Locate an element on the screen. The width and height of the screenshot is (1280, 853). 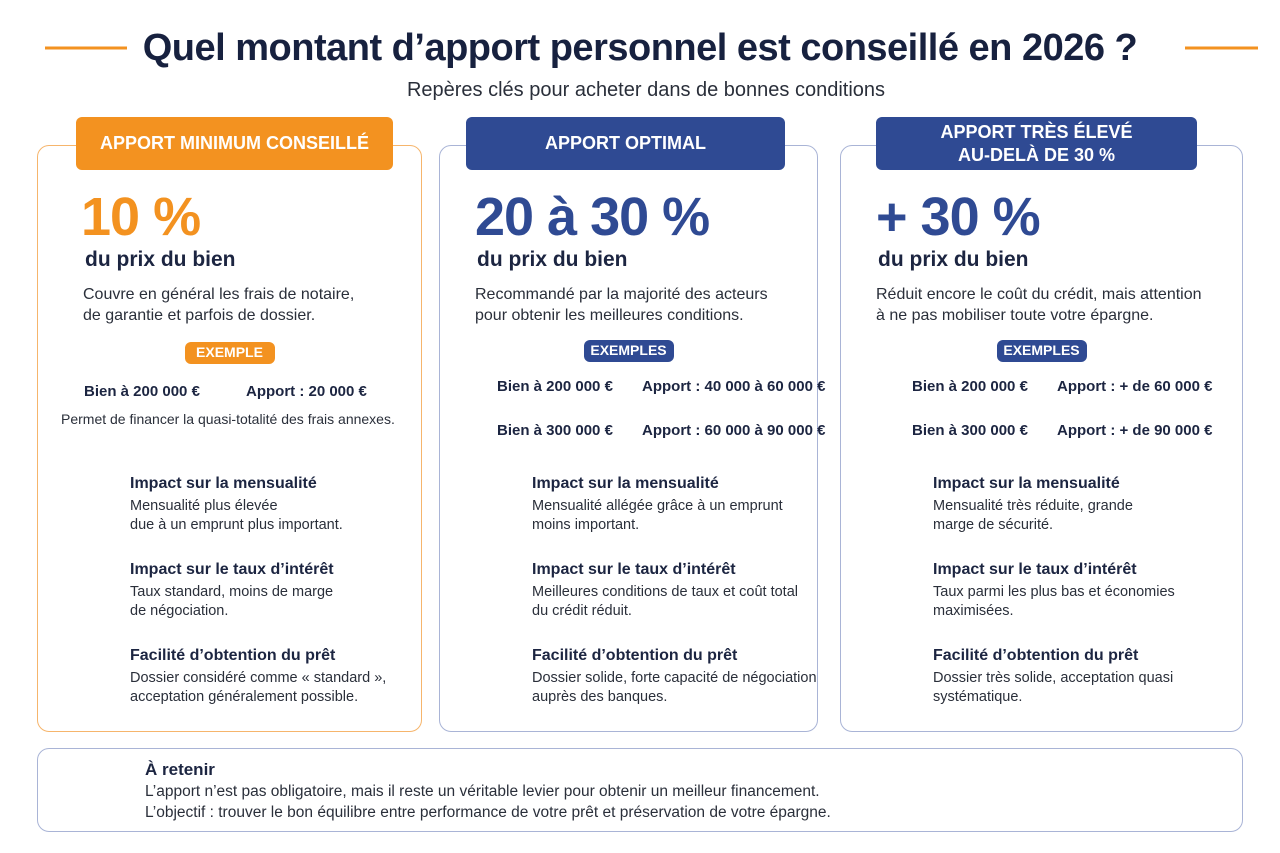
example-apport: Apport : 40 000 à 60 000 € is located at coordinates (734, 386).